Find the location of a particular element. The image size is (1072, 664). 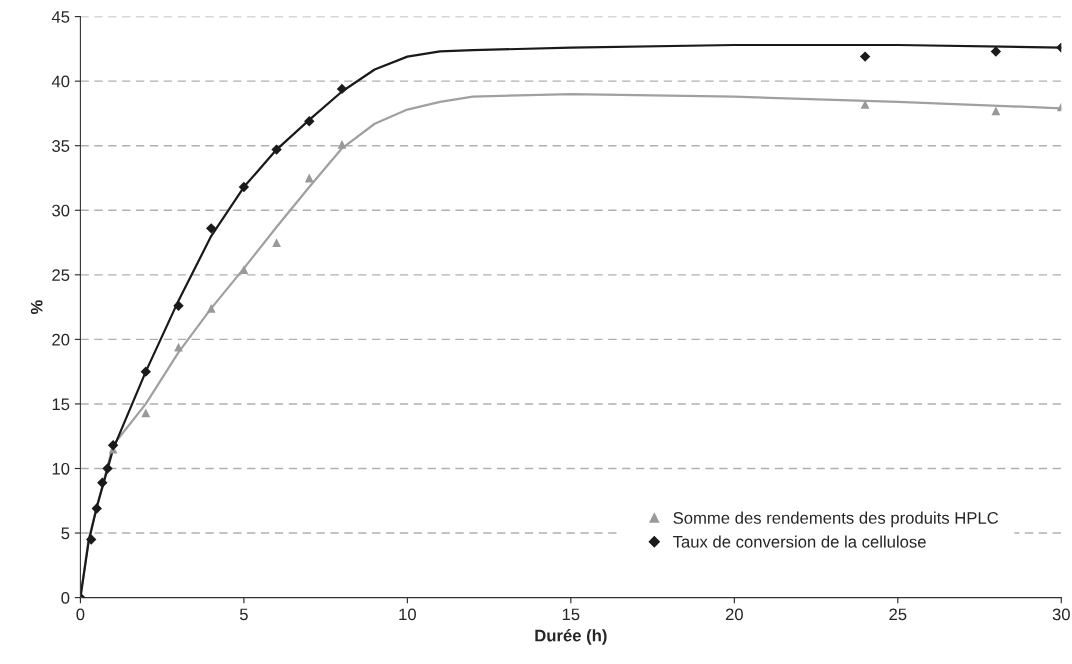

y-tick-label: 10 is located at coordinates (61, 468).